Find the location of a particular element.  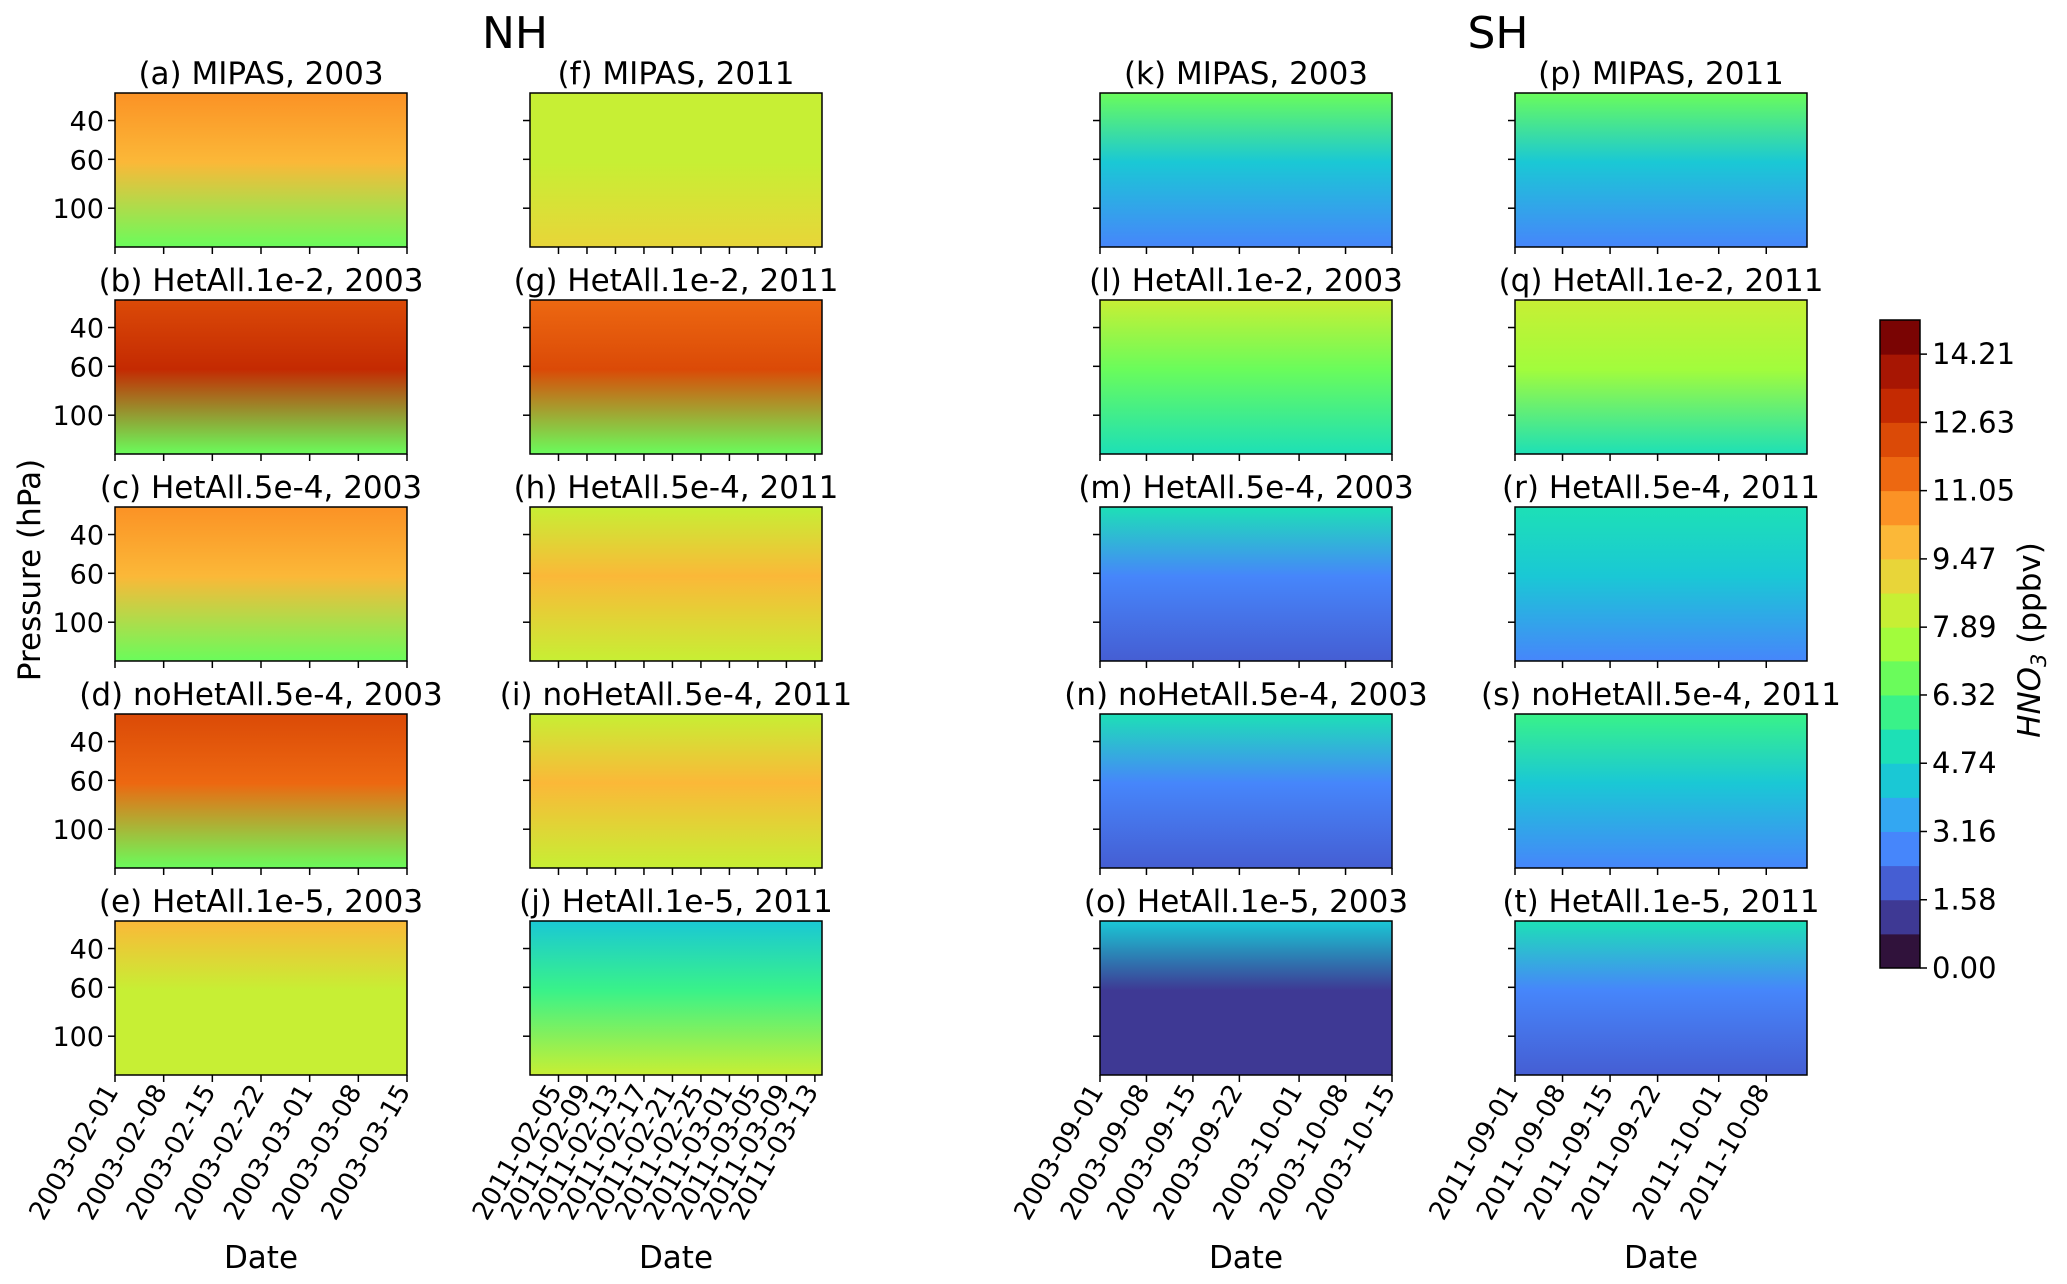

panel-title: (r) HetAll.5e-4, 2011 is located at coordinates (1661, 488).